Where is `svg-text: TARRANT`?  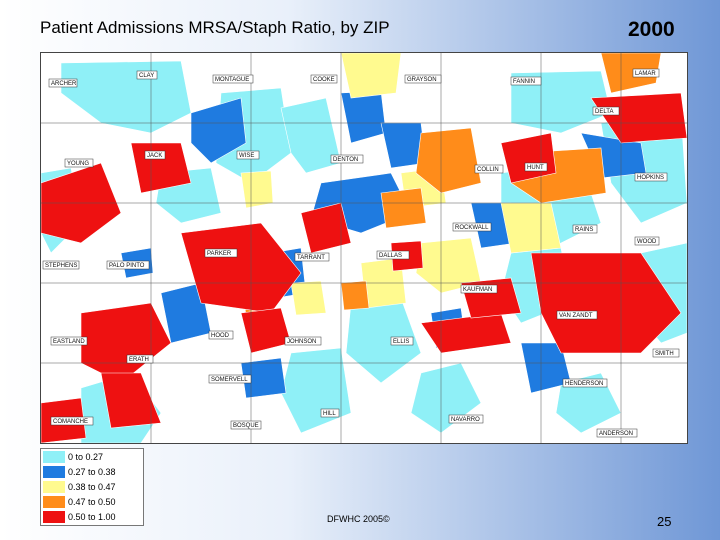 svg-text: TARRANT is located at coordinates (311, 258).